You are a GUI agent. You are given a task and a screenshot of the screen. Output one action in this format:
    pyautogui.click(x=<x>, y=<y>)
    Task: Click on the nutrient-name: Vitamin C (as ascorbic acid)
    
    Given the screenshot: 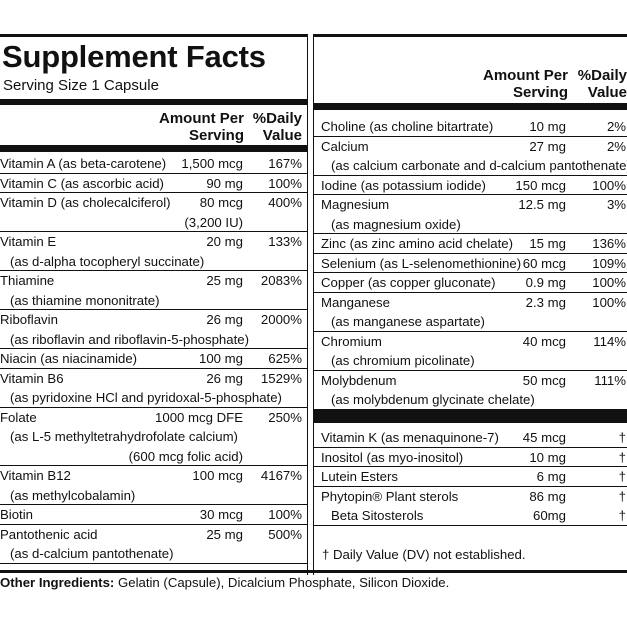 What is the action you would take?
    pyautogui.click(x=82, y=183)
    